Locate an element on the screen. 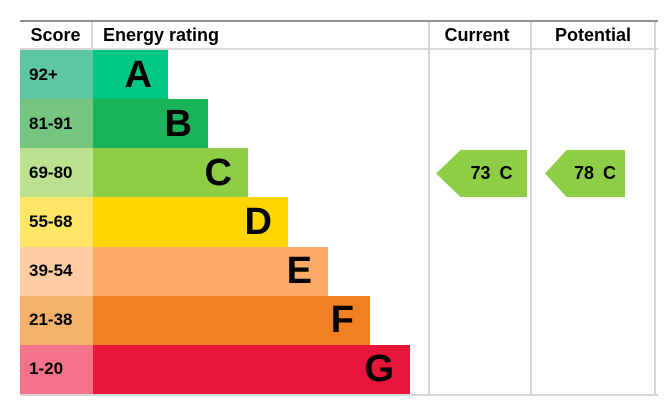 Image resolution: width=669 pixels, height=406 pixels. band-row-f: 21-38 F is located at coordinates (339, 320).